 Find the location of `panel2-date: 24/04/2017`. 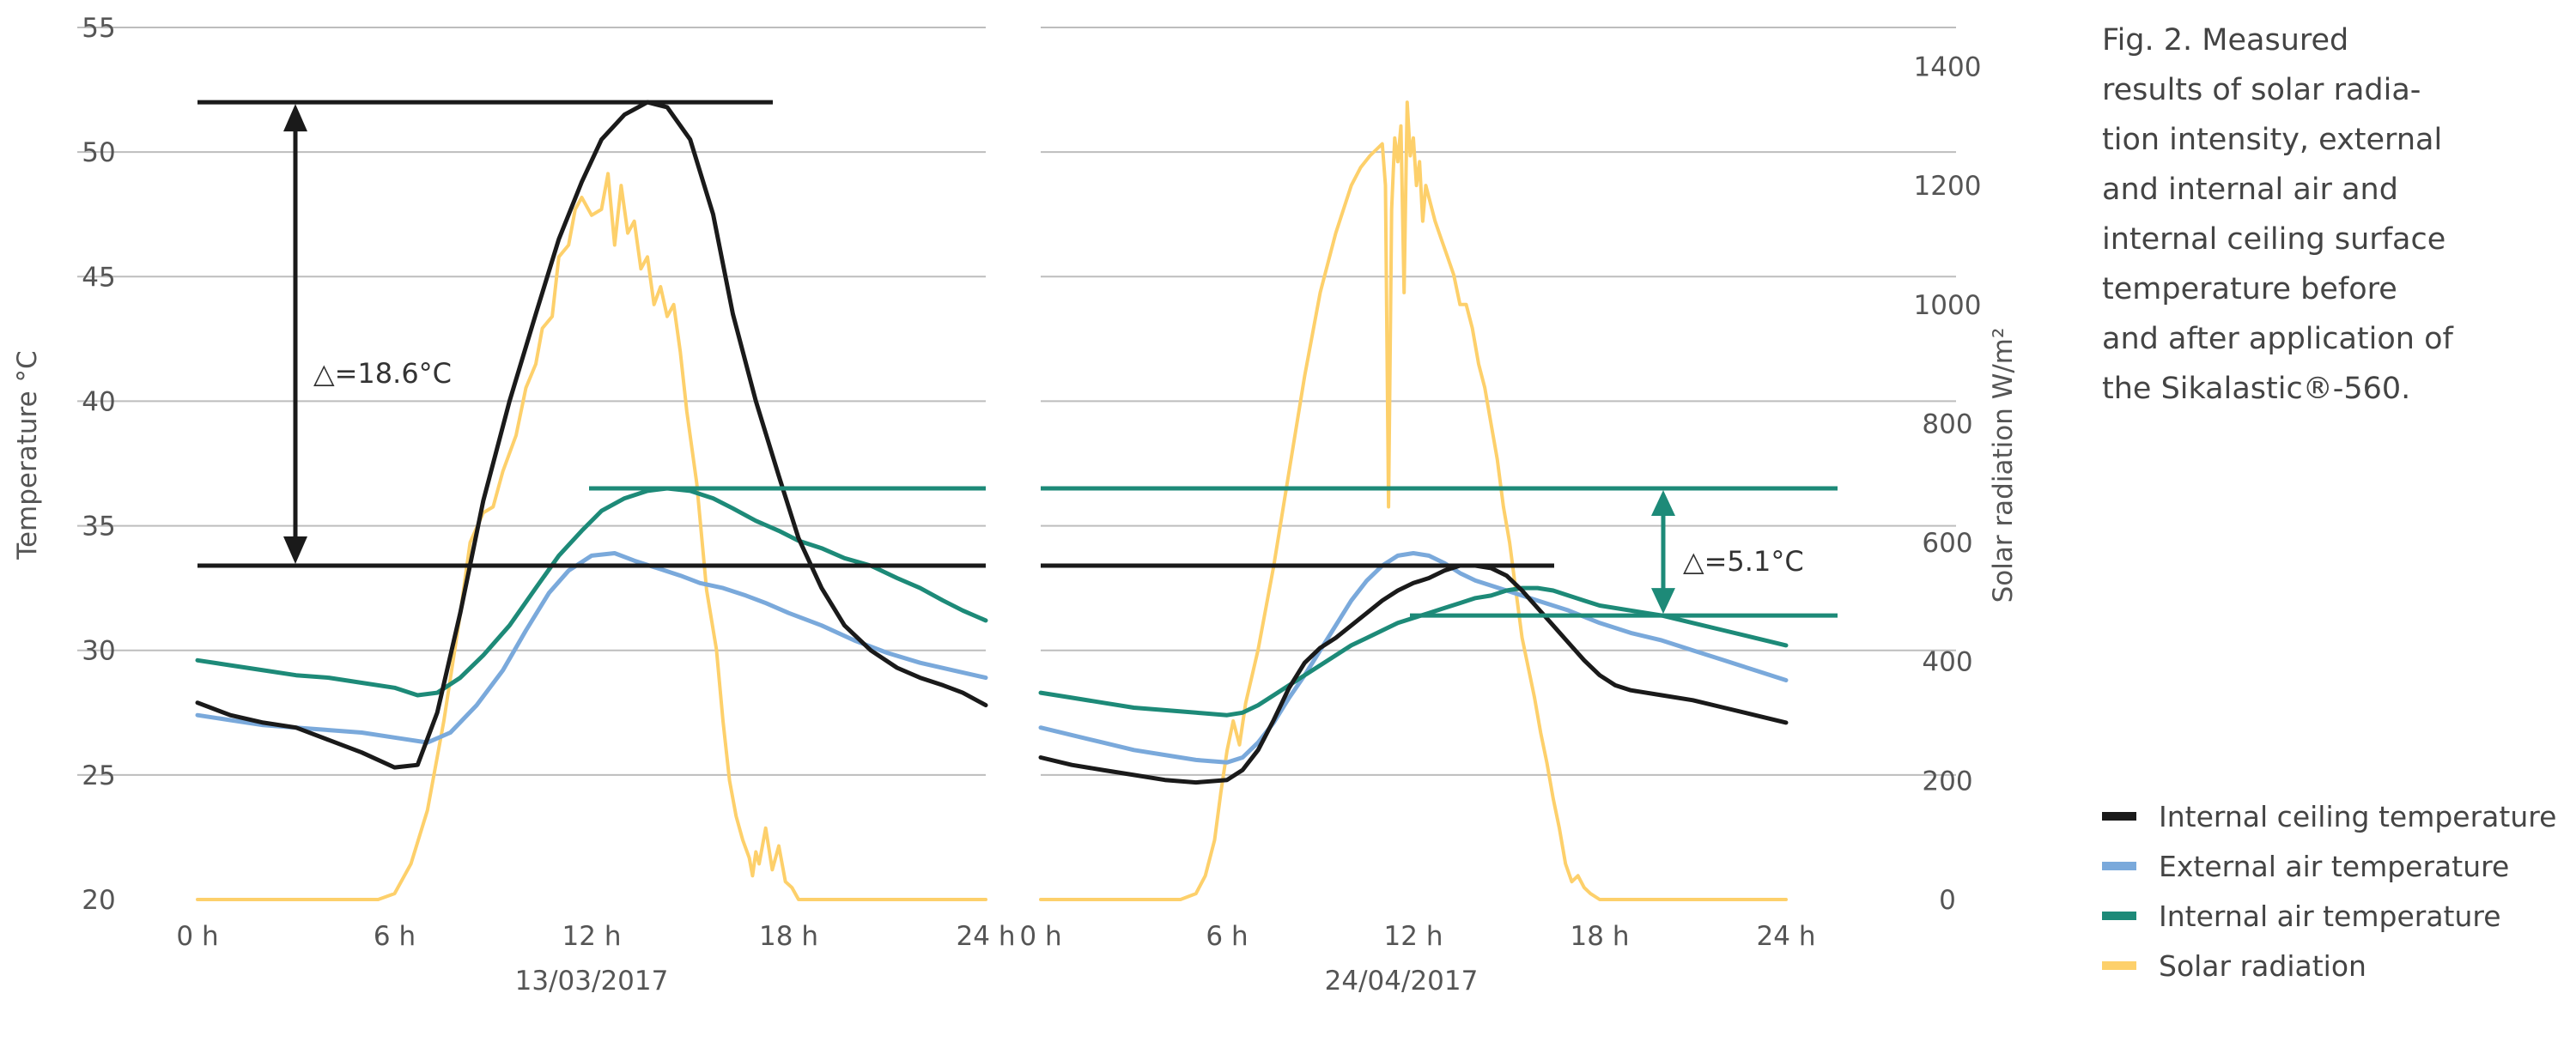

panel2-date: 24/04/2017 is located at coordinates (1402, 981).